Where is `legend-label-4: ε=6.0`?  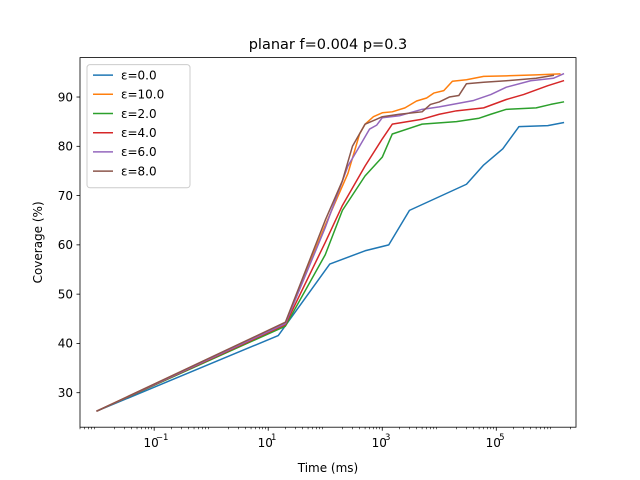 legend-label-4: ε=6.0 is located at coordinates (139, 152).